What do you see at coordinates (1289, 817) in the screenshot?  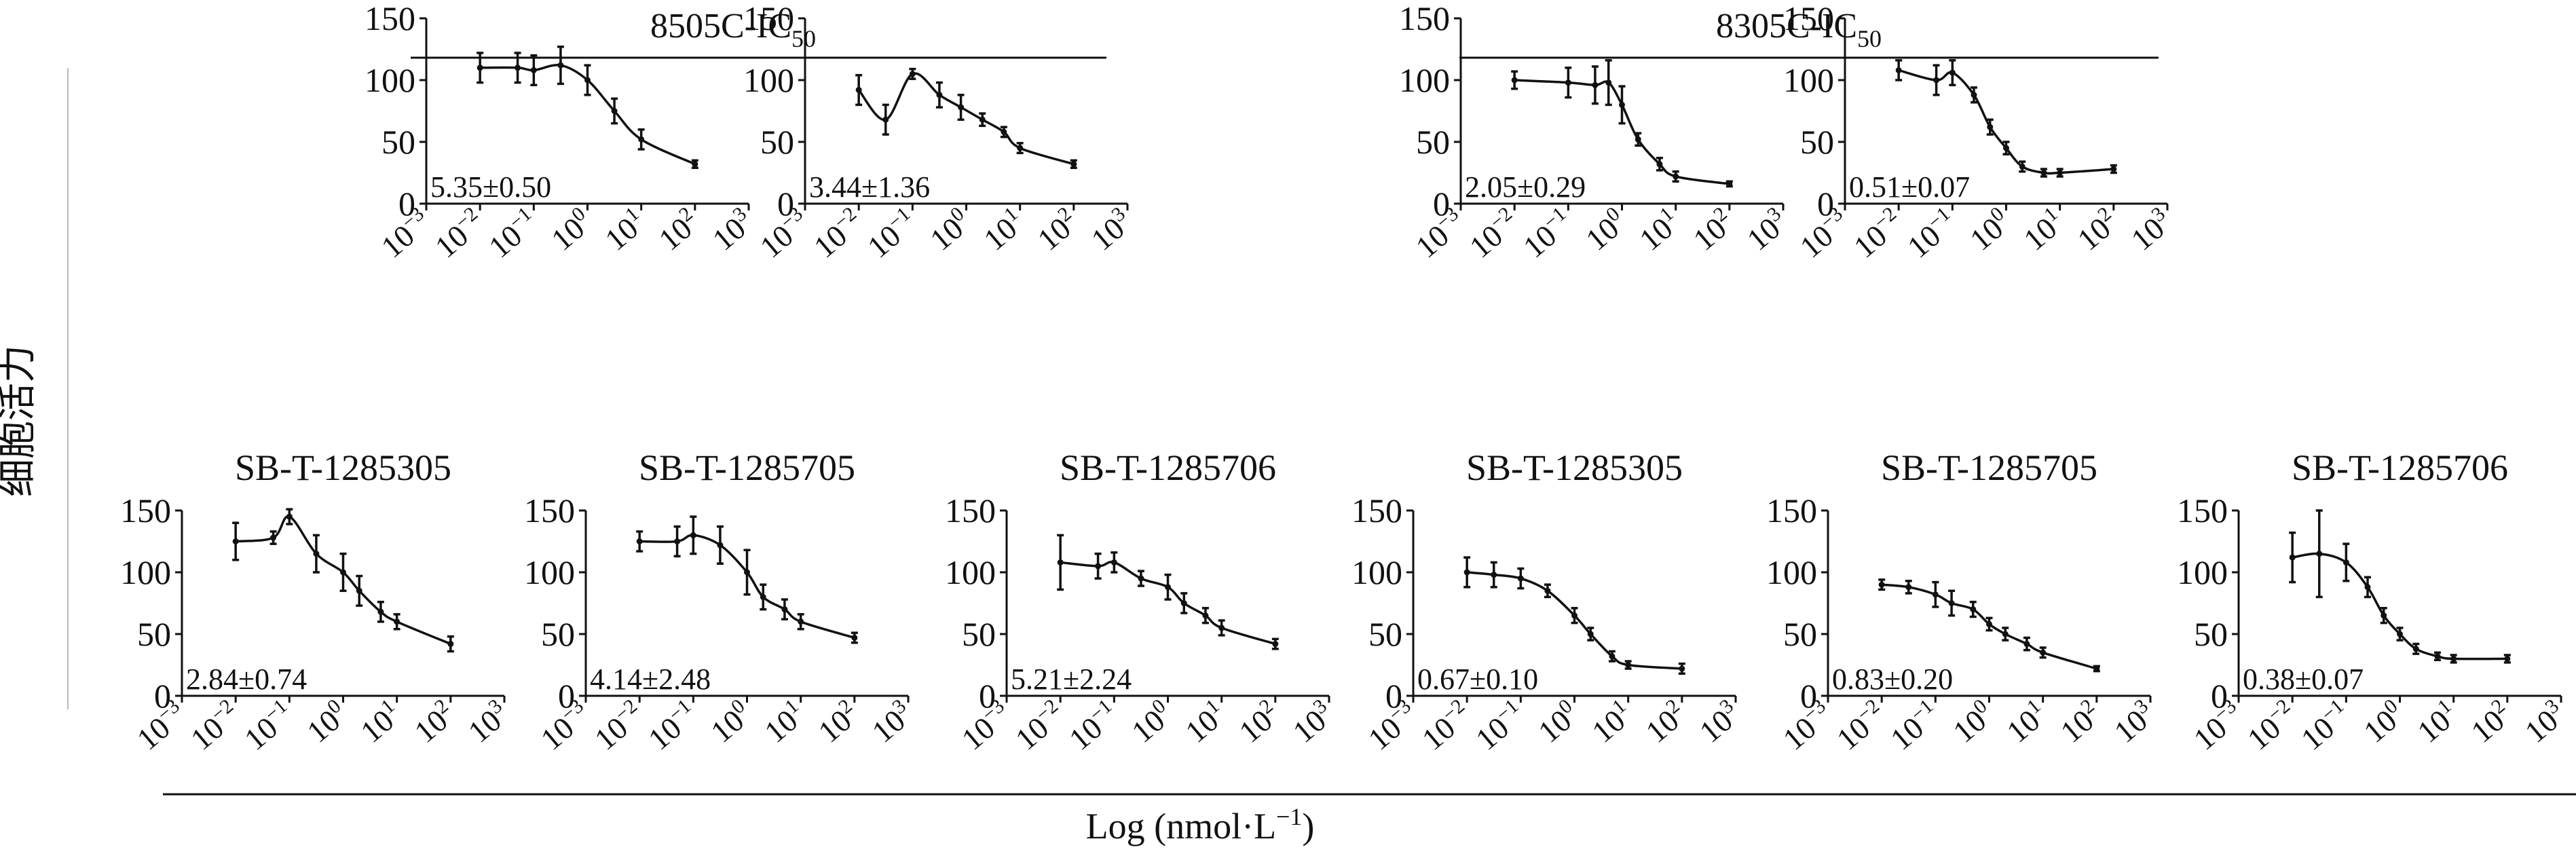 I see `x-axis-label-sup: −1` at bounding box center [1289, 817].